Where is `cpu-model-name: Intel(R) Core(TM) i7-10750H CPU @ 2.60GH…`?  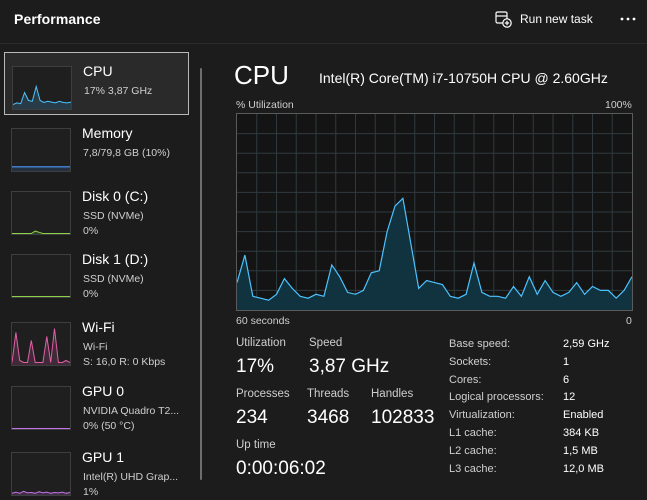 cpu-model-name: Intel(R) Core(TM) i7-10750H CPU @ 2.60GH… is located at coordinates (463, 78).